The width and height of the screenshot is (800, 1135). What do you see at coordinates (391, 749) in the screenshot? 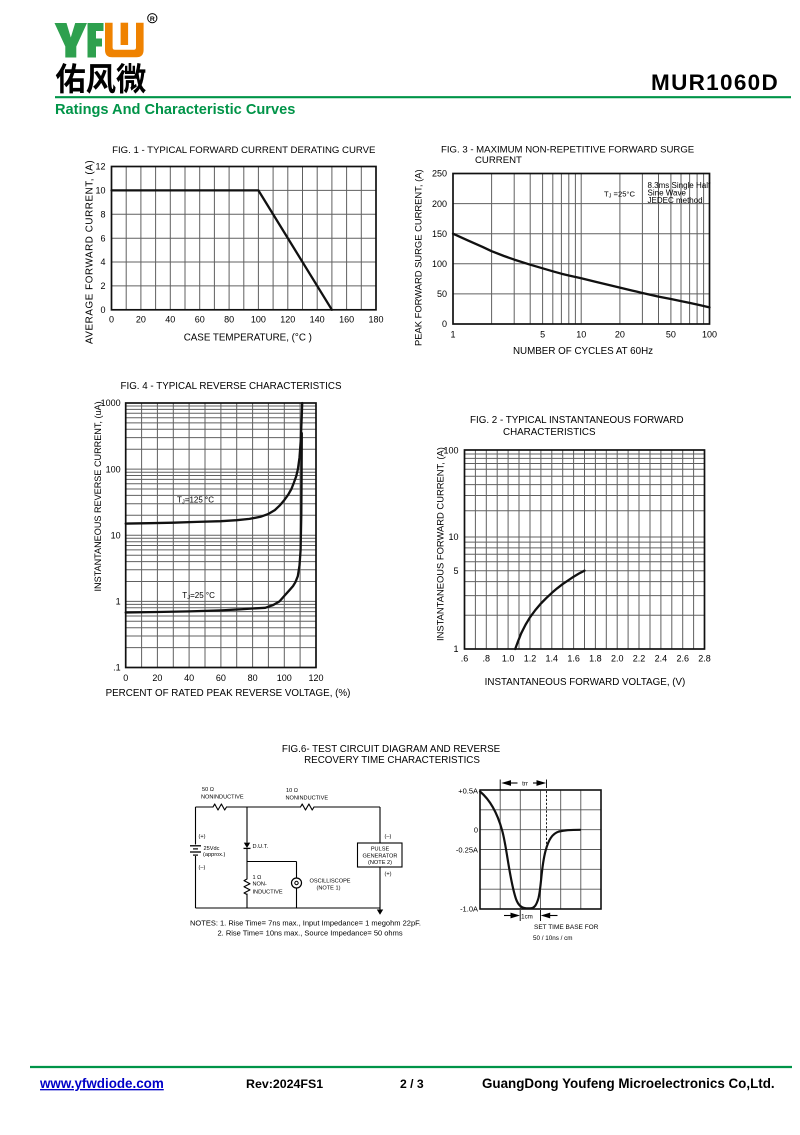
I see `svg-text:FIG.6- TEST CIRCUIT DIAGRAM AN: FIG.6- TEST CIRCUIT DIAGRAM AND REVERSE` at bounding box center [391, 749].